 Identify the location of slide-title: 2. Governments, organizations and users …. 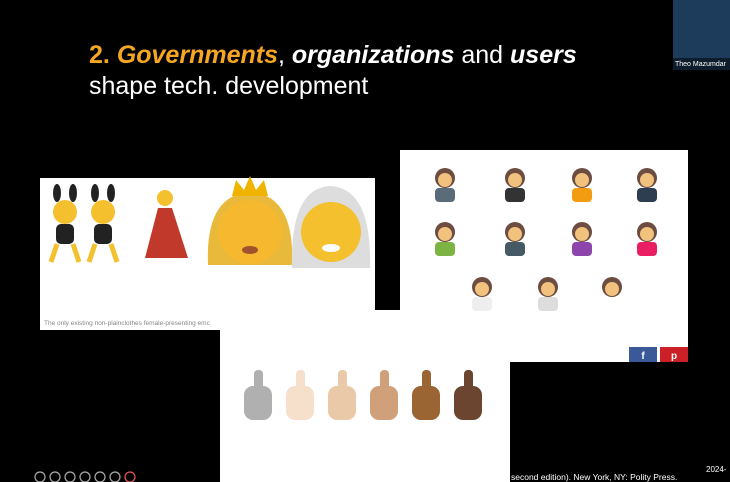
(333, 71).